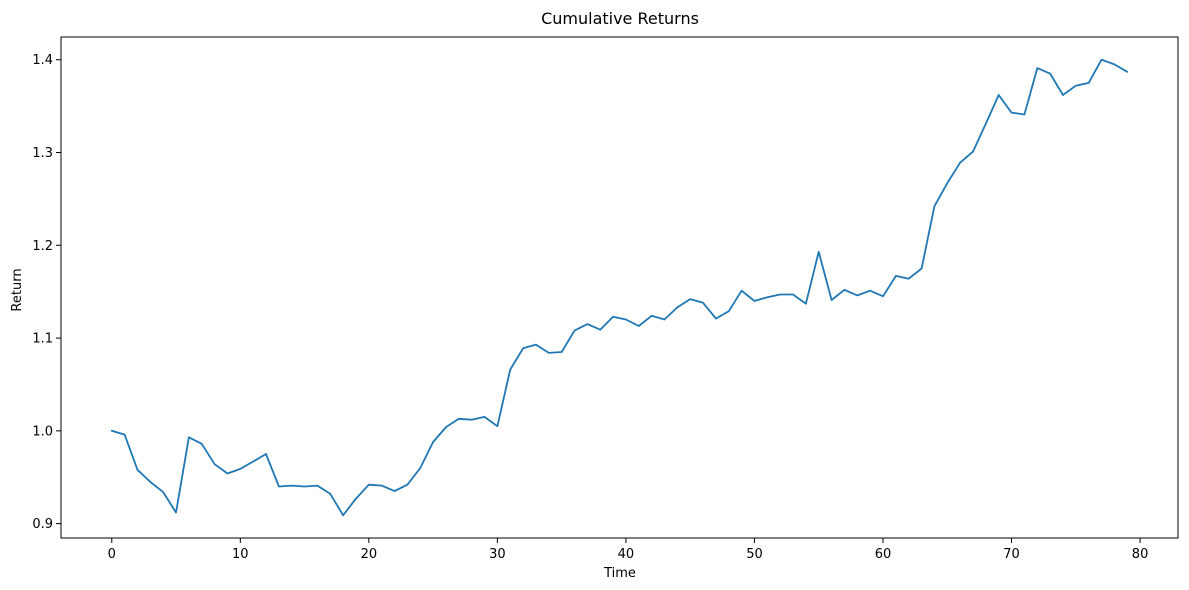 This screenshot has width=1189, height=590. What do you see at coordinates (619, 573) in the screenshot?
I see `x-axis-label: Time` at bounding box center [619, 573].